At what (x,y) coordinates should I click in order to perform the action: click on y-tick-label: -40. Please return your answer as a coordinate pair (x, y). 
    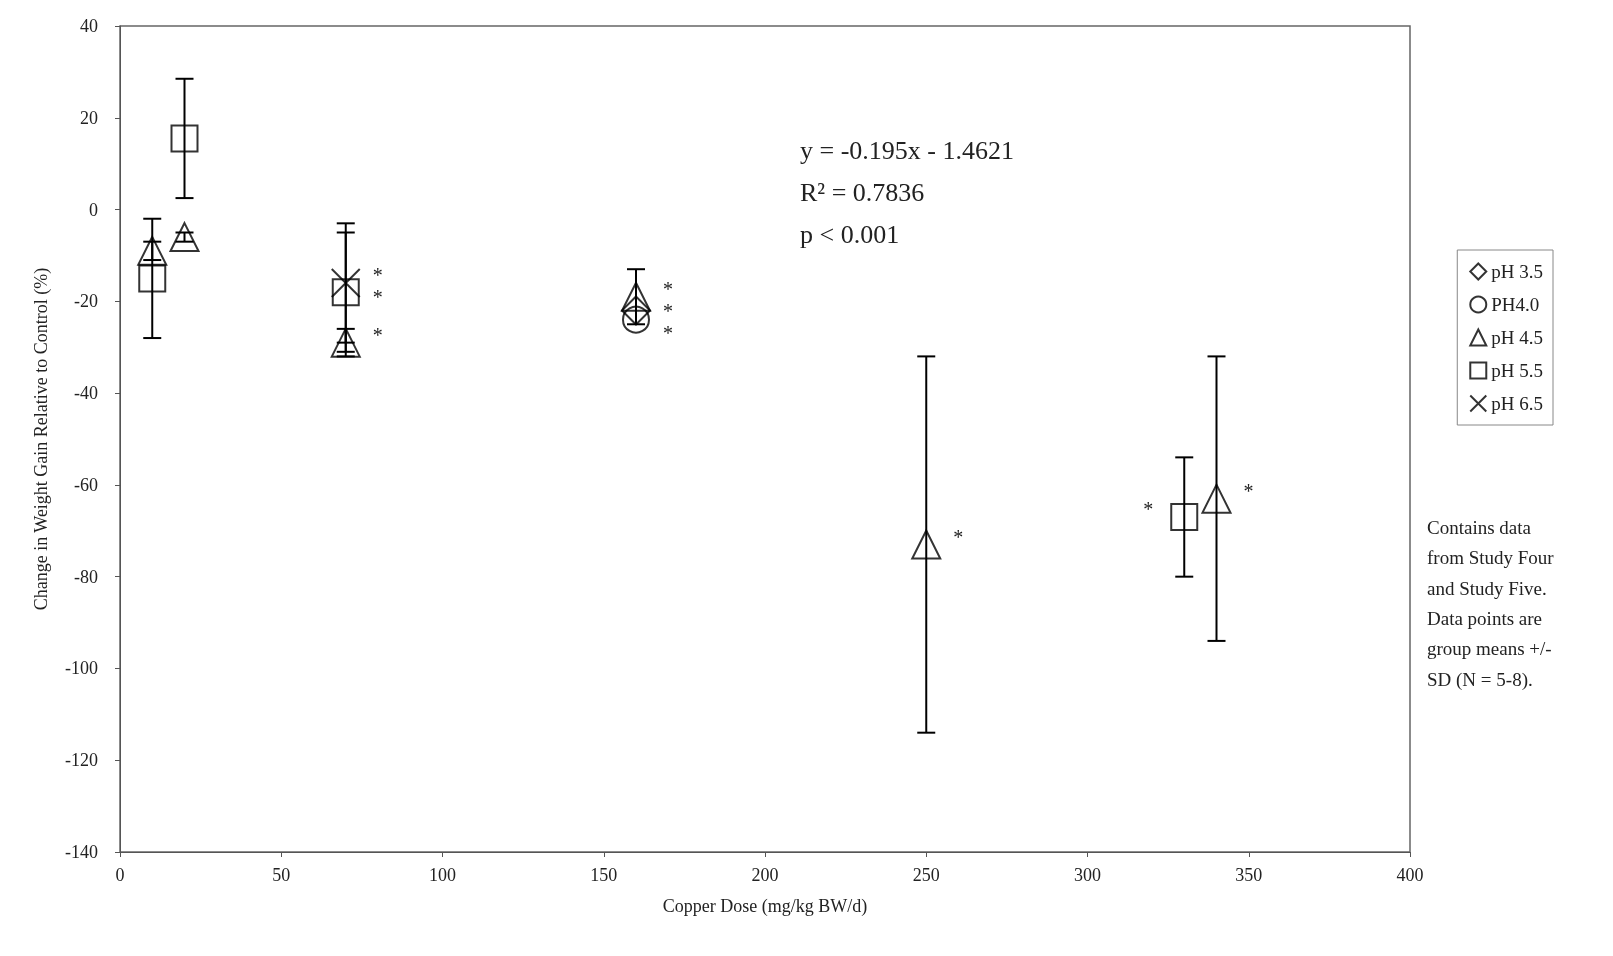
    Looking at the image, I should click on (86, 393).